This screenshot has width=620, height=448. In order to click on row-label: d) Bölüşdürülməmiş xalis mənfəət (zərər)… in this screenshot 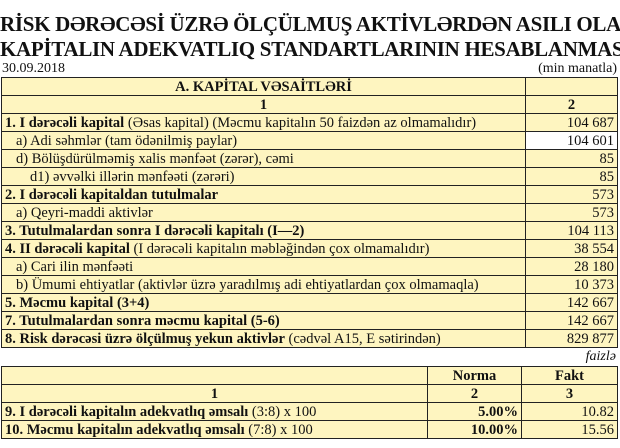, I will do `click(263, 158)`.